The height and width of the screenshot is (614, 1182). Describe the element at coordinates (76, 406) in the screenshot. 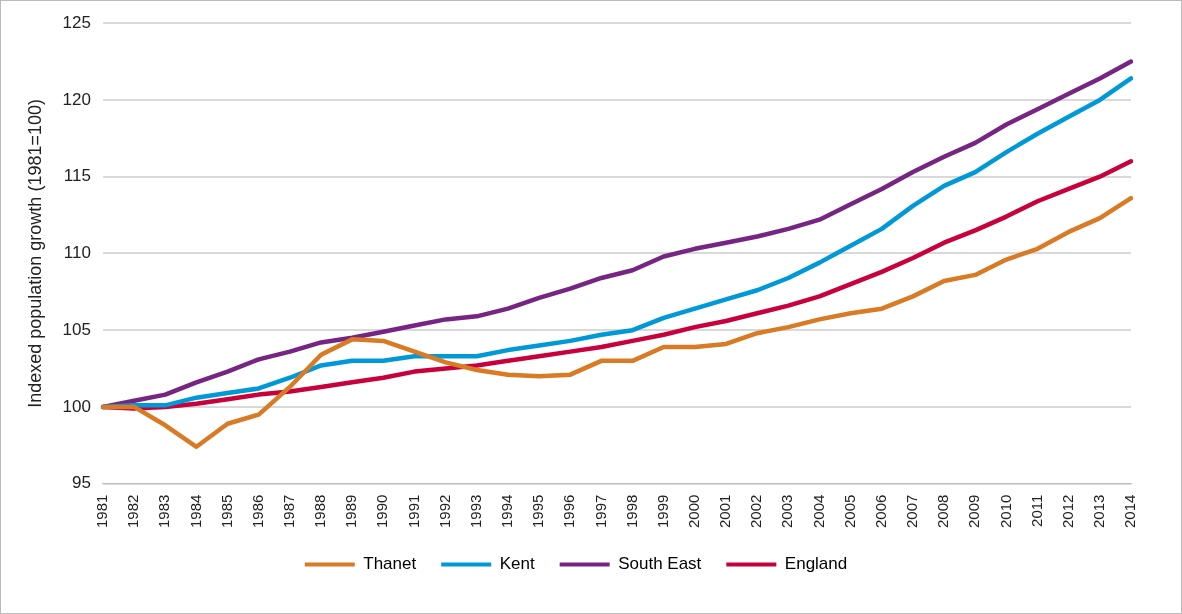

I see `y-tick-label: 100` at that location.